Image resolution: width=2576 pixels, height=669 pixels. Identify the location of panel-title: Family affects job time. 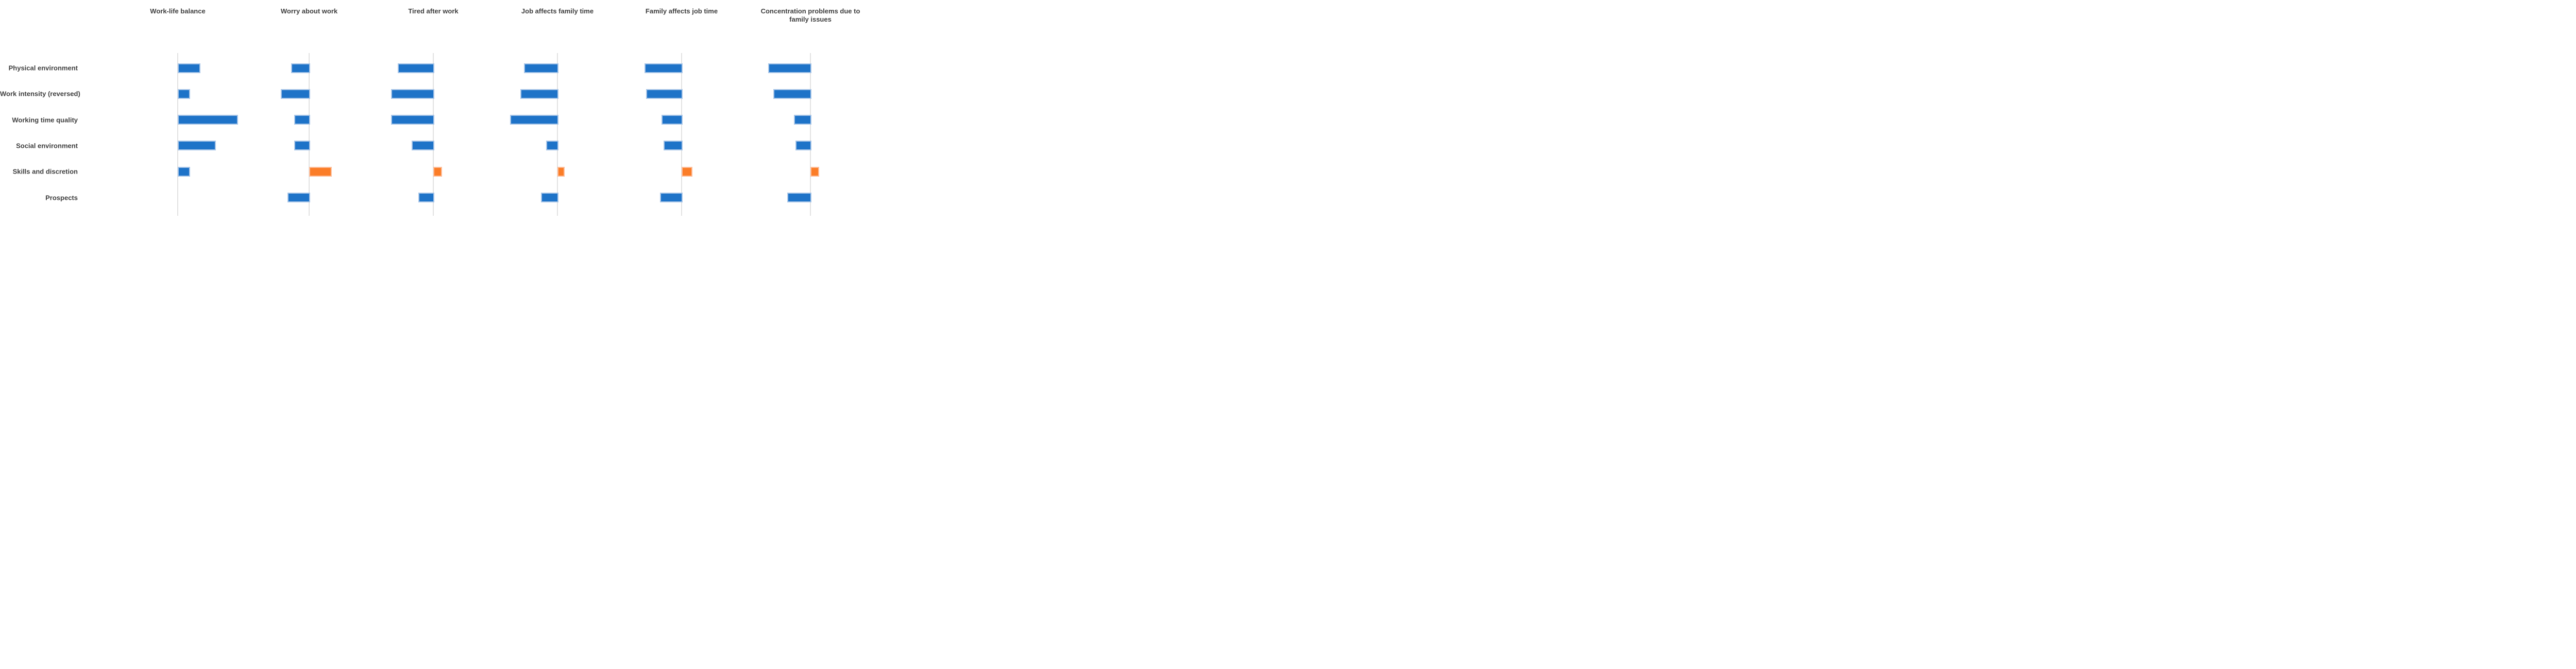
(681, 11).